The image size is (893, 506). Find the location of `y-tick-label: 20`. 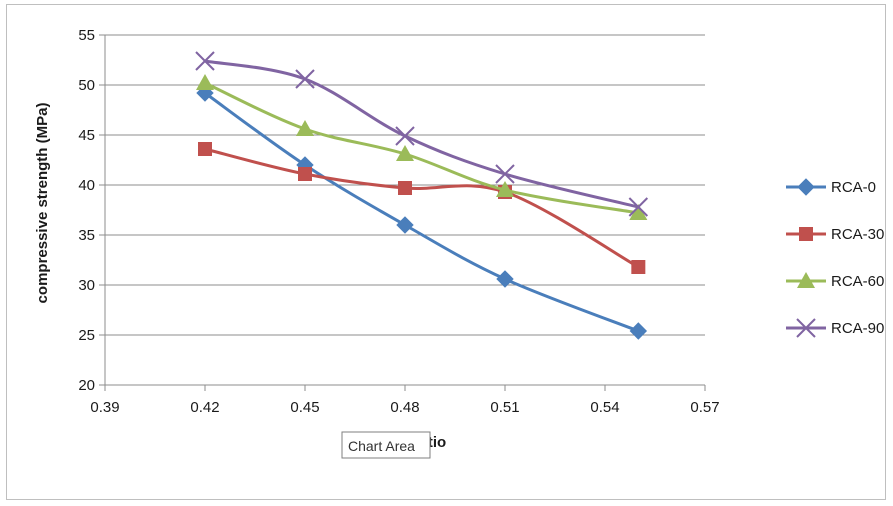

y-tick-label: 20 is located at coordinates (86, 385).